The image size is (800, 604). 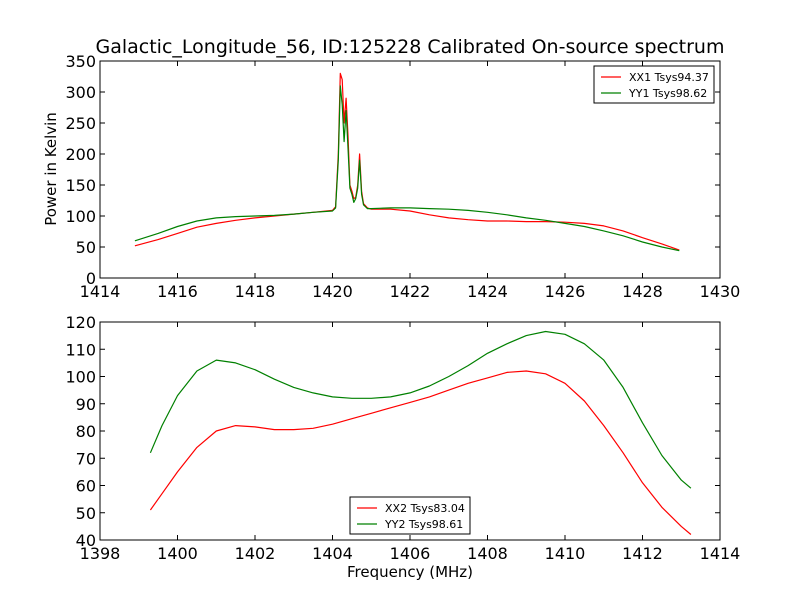 What do you see at coordinates (423, 524) in the screenshot?
I see `legend-entry: YY2 Tsys98.61` at bounding box center [423, 524].